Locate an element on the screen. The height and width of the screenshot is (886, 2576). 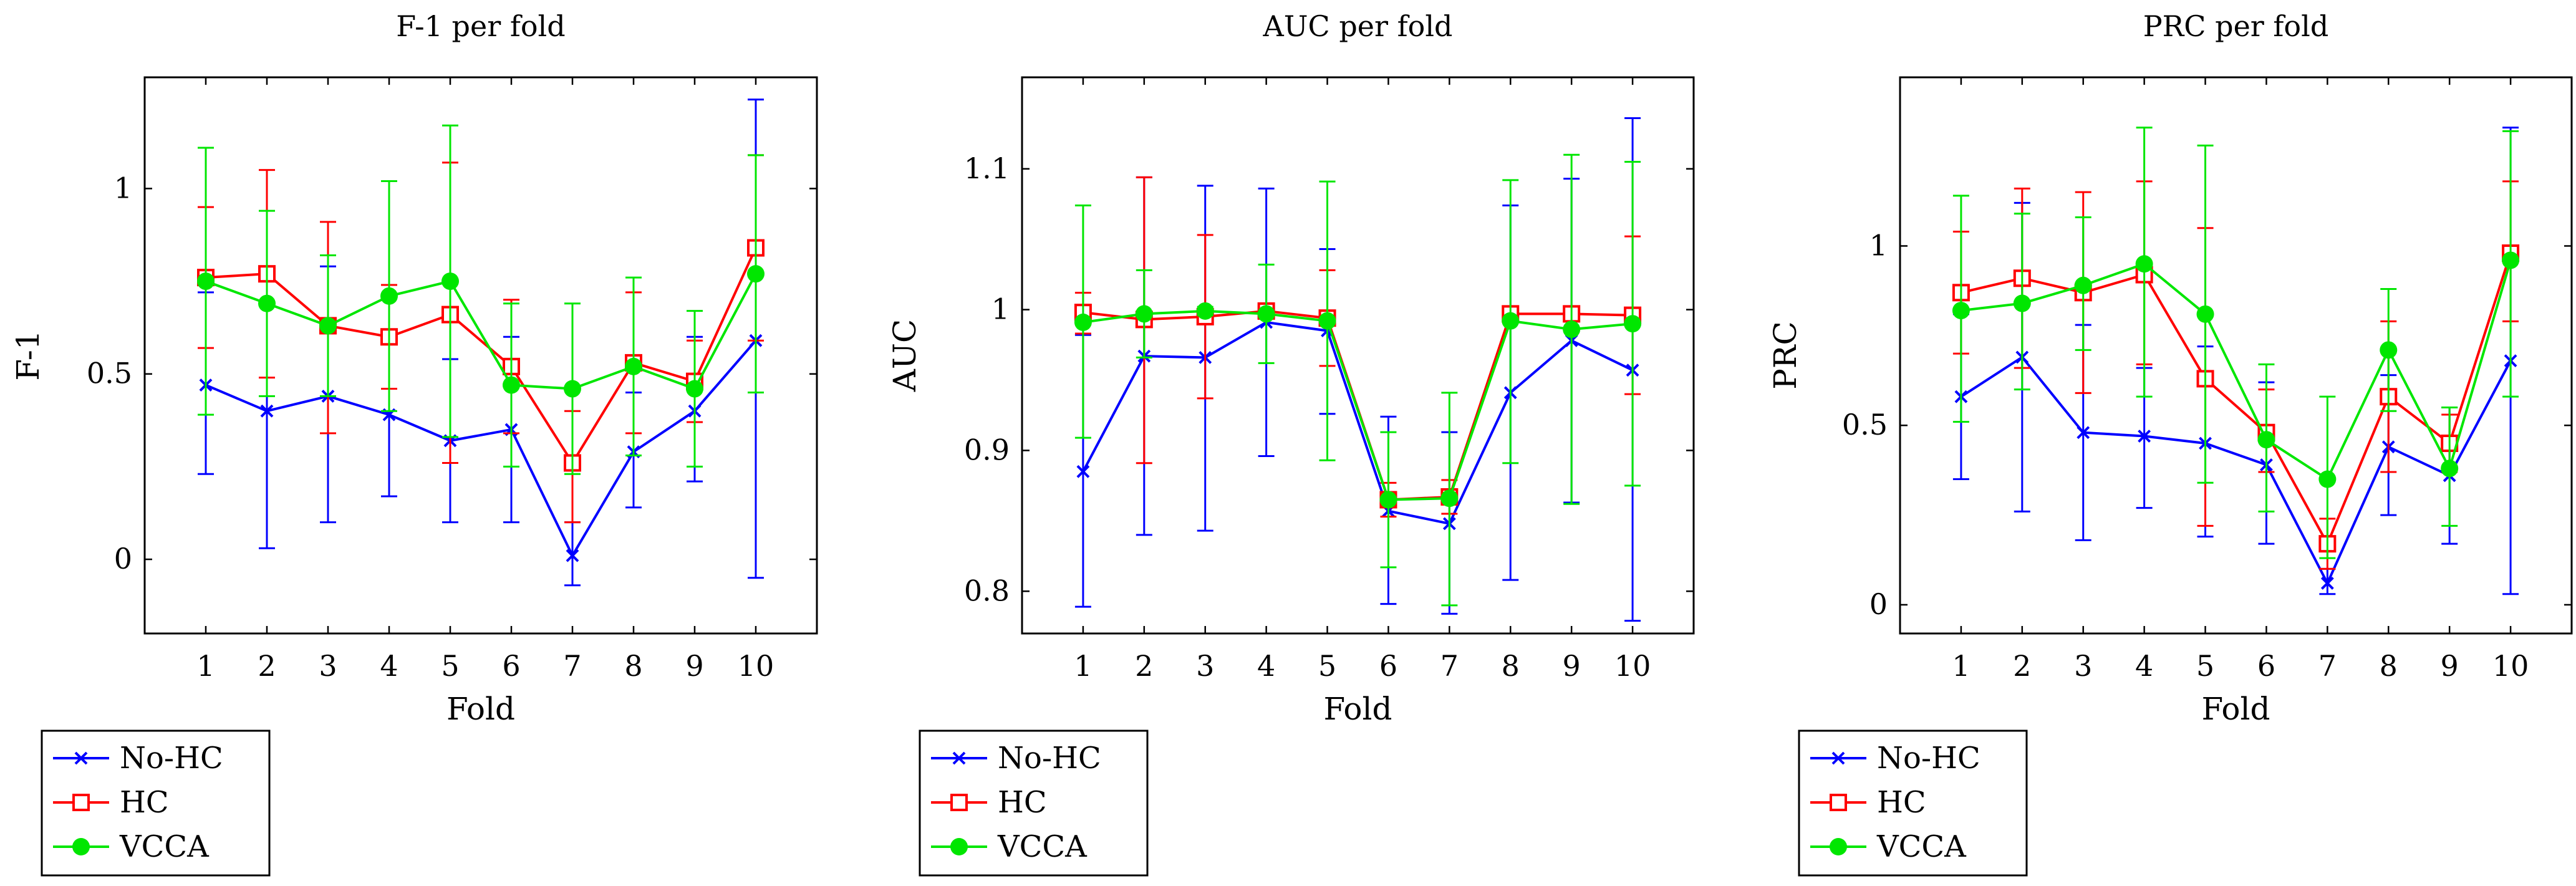
legend-item-vcca: VCCA is located at coordinates (1888, 846).